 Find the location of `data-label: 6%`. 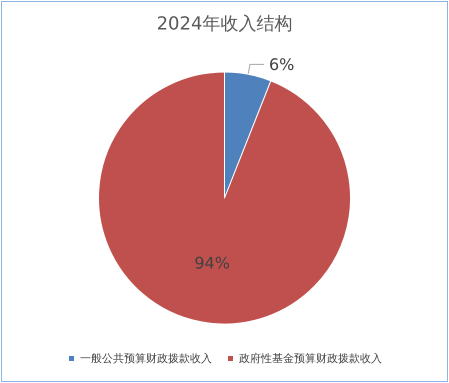

data-label: 6% is located at coordinates (281, 64).